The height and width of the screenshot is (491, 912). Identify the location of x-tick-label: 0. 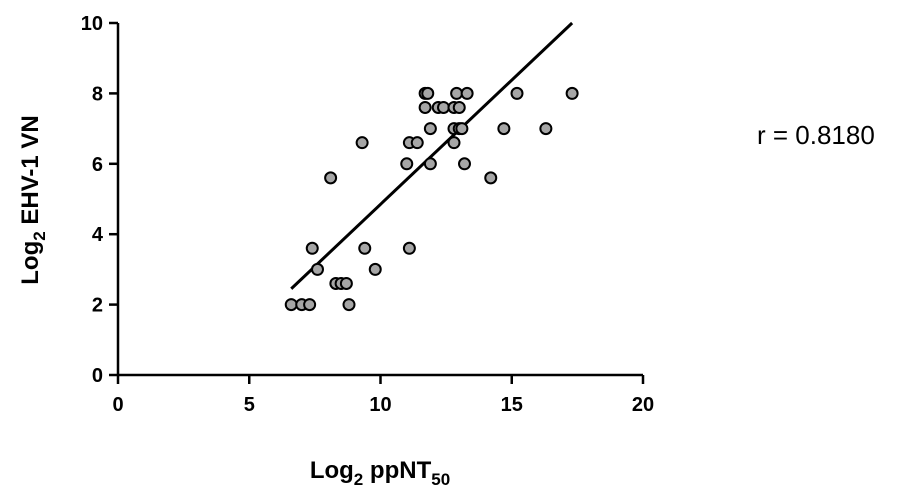
(117, 405).